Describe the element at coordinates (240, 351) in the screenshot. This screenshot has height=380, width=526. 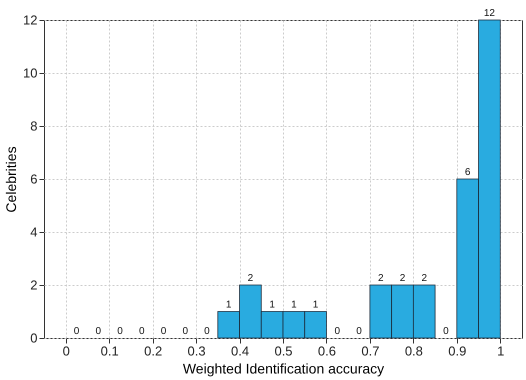
I see `x-tick-label: 0.4` at that location.